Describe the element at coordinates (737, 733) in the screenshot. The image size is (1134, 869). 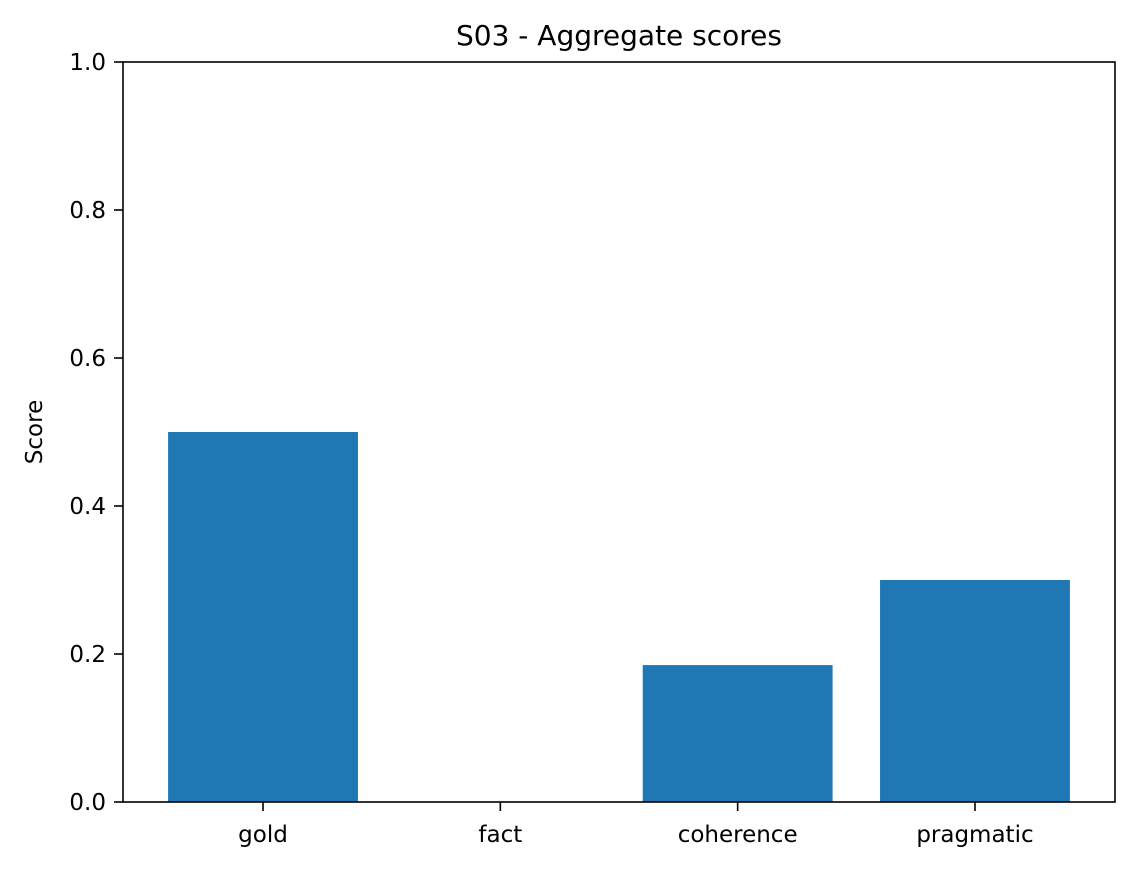
I see `bar-coherence` at that location.